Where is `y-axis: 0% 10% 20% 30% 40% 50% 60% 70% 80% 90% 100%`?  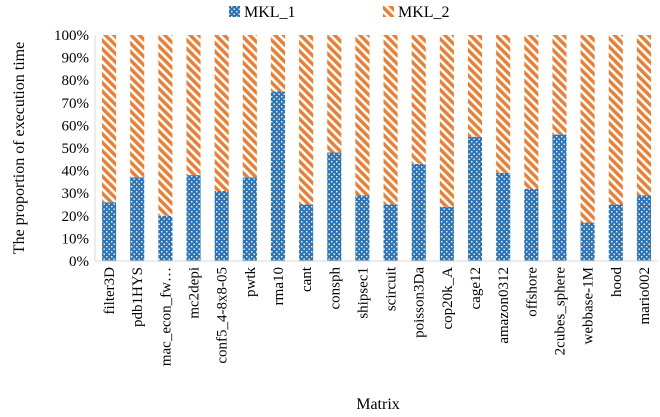 y-axis: 0% 10% 20% 30% 40% 50% 60% 70% 80% 90% 100% is located at coordinates (75, 149).